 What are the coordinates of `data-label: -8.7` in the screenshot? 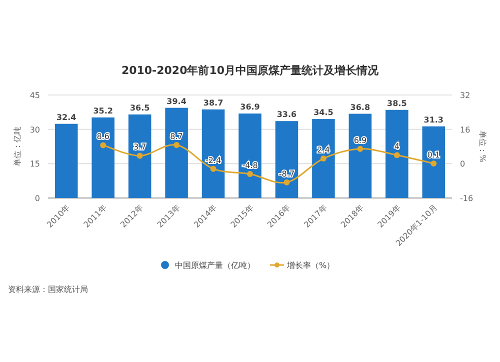 It's located at (286, 173).